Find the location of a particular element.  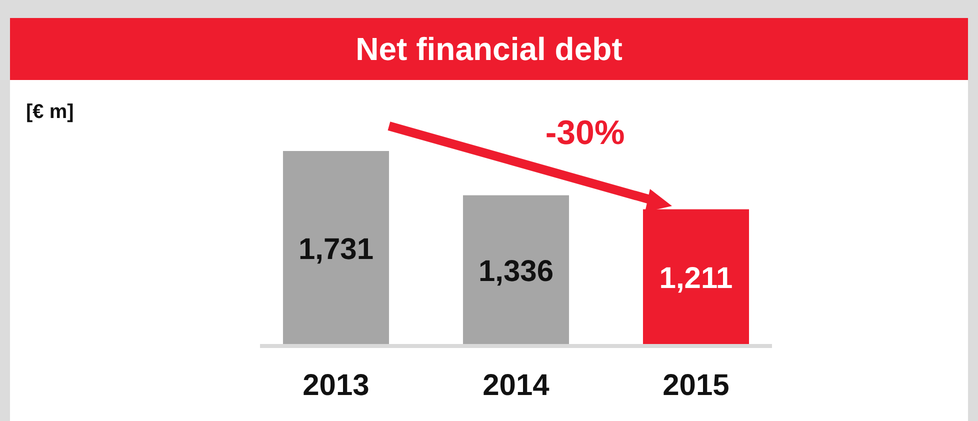

annotation: -30% is located at coordinates (585, 133).